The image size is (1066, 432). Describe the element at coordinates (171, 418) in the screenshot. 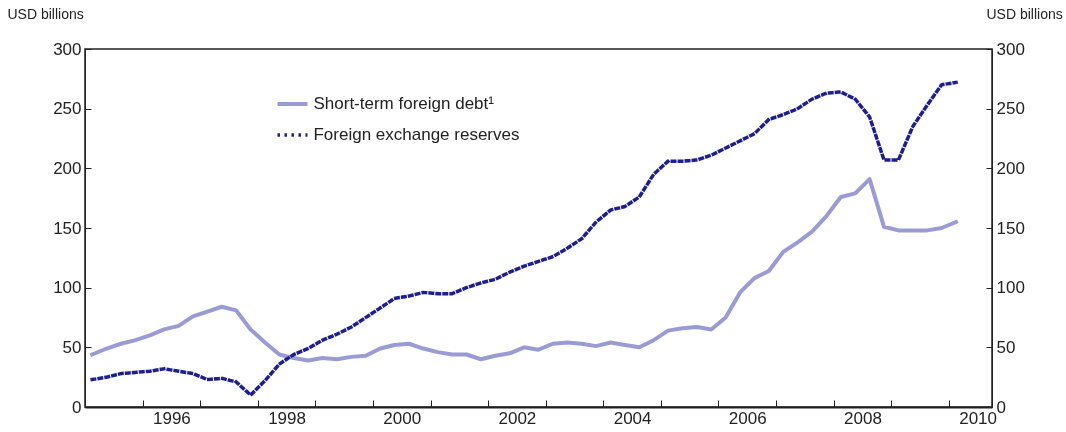

I see `x-tick-label: 1996` at that location.